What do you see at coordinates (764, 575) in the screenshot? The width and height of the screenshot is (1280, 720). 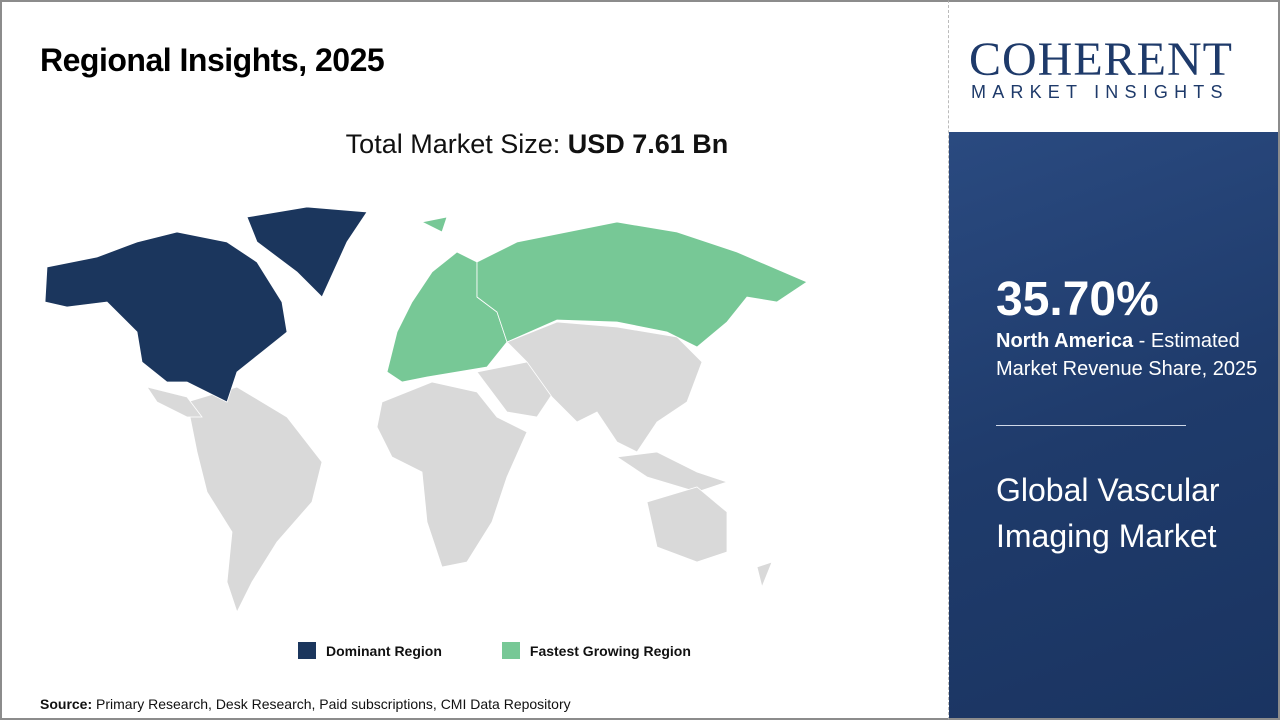 I see `new-zealand` at bounding box center [764, 575].